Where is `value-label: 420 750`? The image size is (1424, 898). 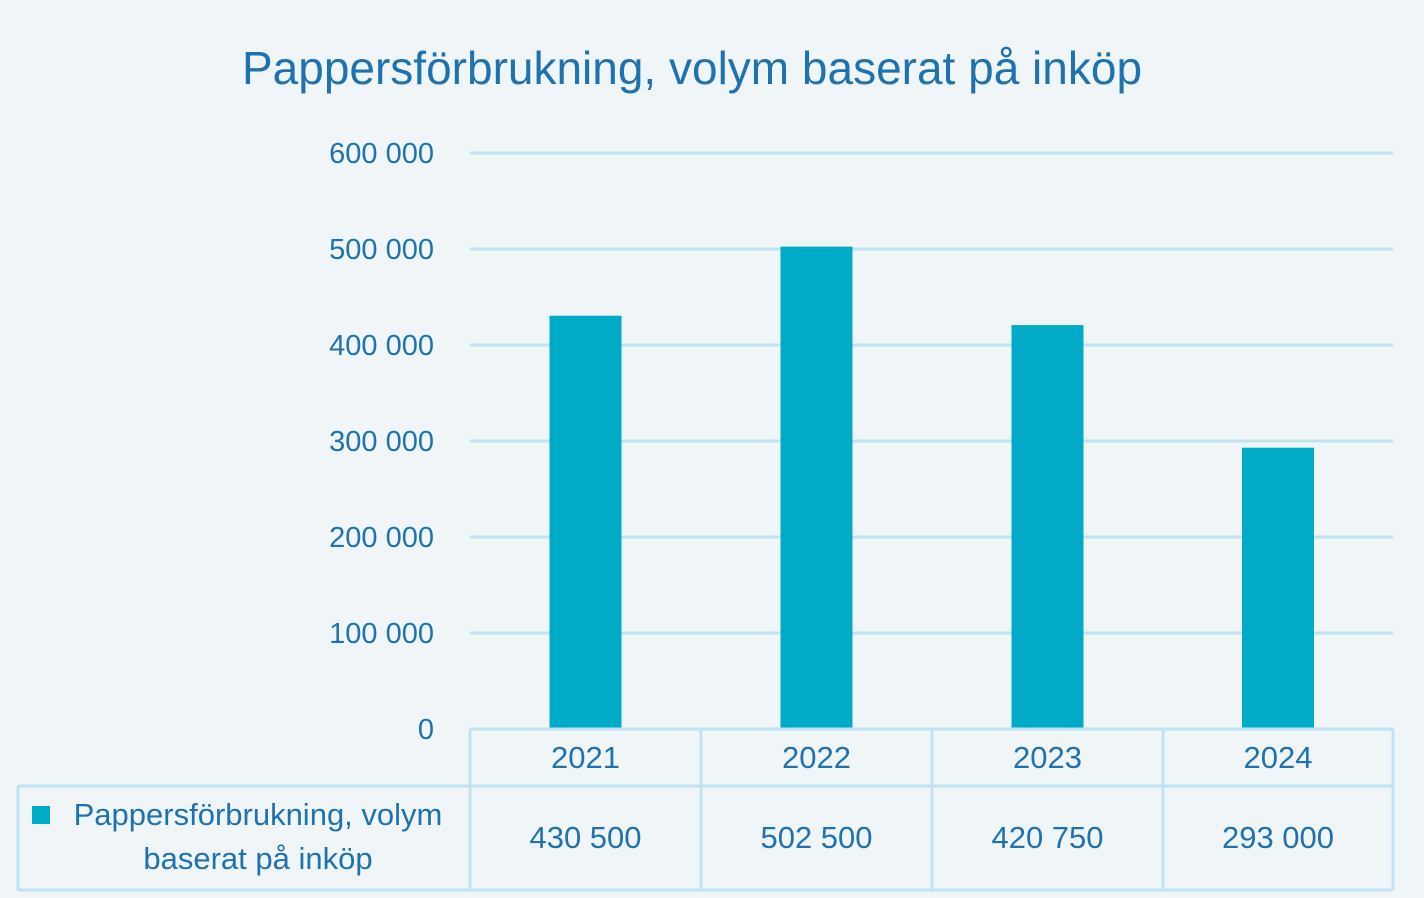
value-label: 420 750 is located at coordinates (1047, 837).